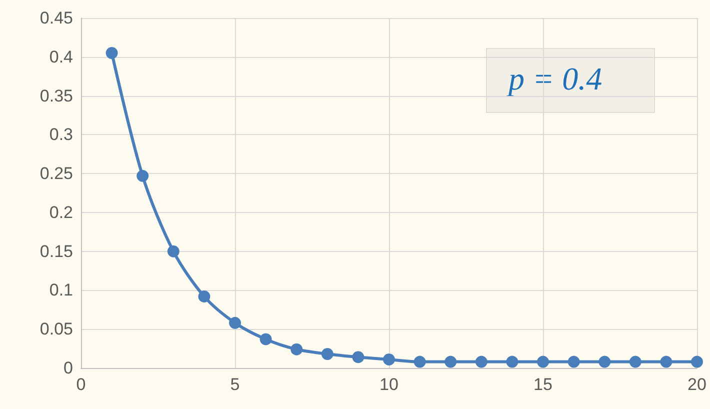 The width and height of the screenshot is (710, 409). Describe the element at coordinates (61, 134) in the screenshot. I see `y-tick-label: 0.3` at that location.